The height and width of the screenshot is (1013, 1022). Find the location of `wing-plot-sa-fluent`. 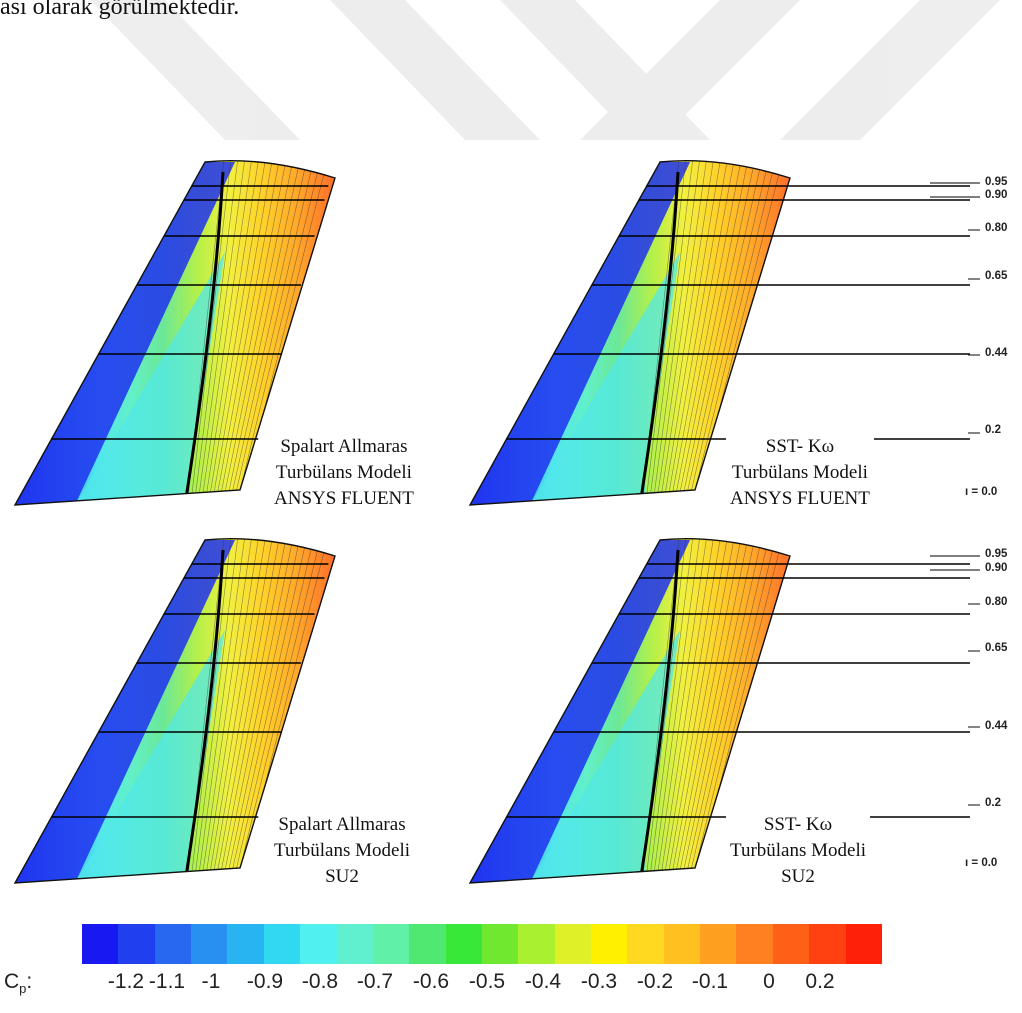

wing-plot-sa-fluent is located at coordinates (174, 333).